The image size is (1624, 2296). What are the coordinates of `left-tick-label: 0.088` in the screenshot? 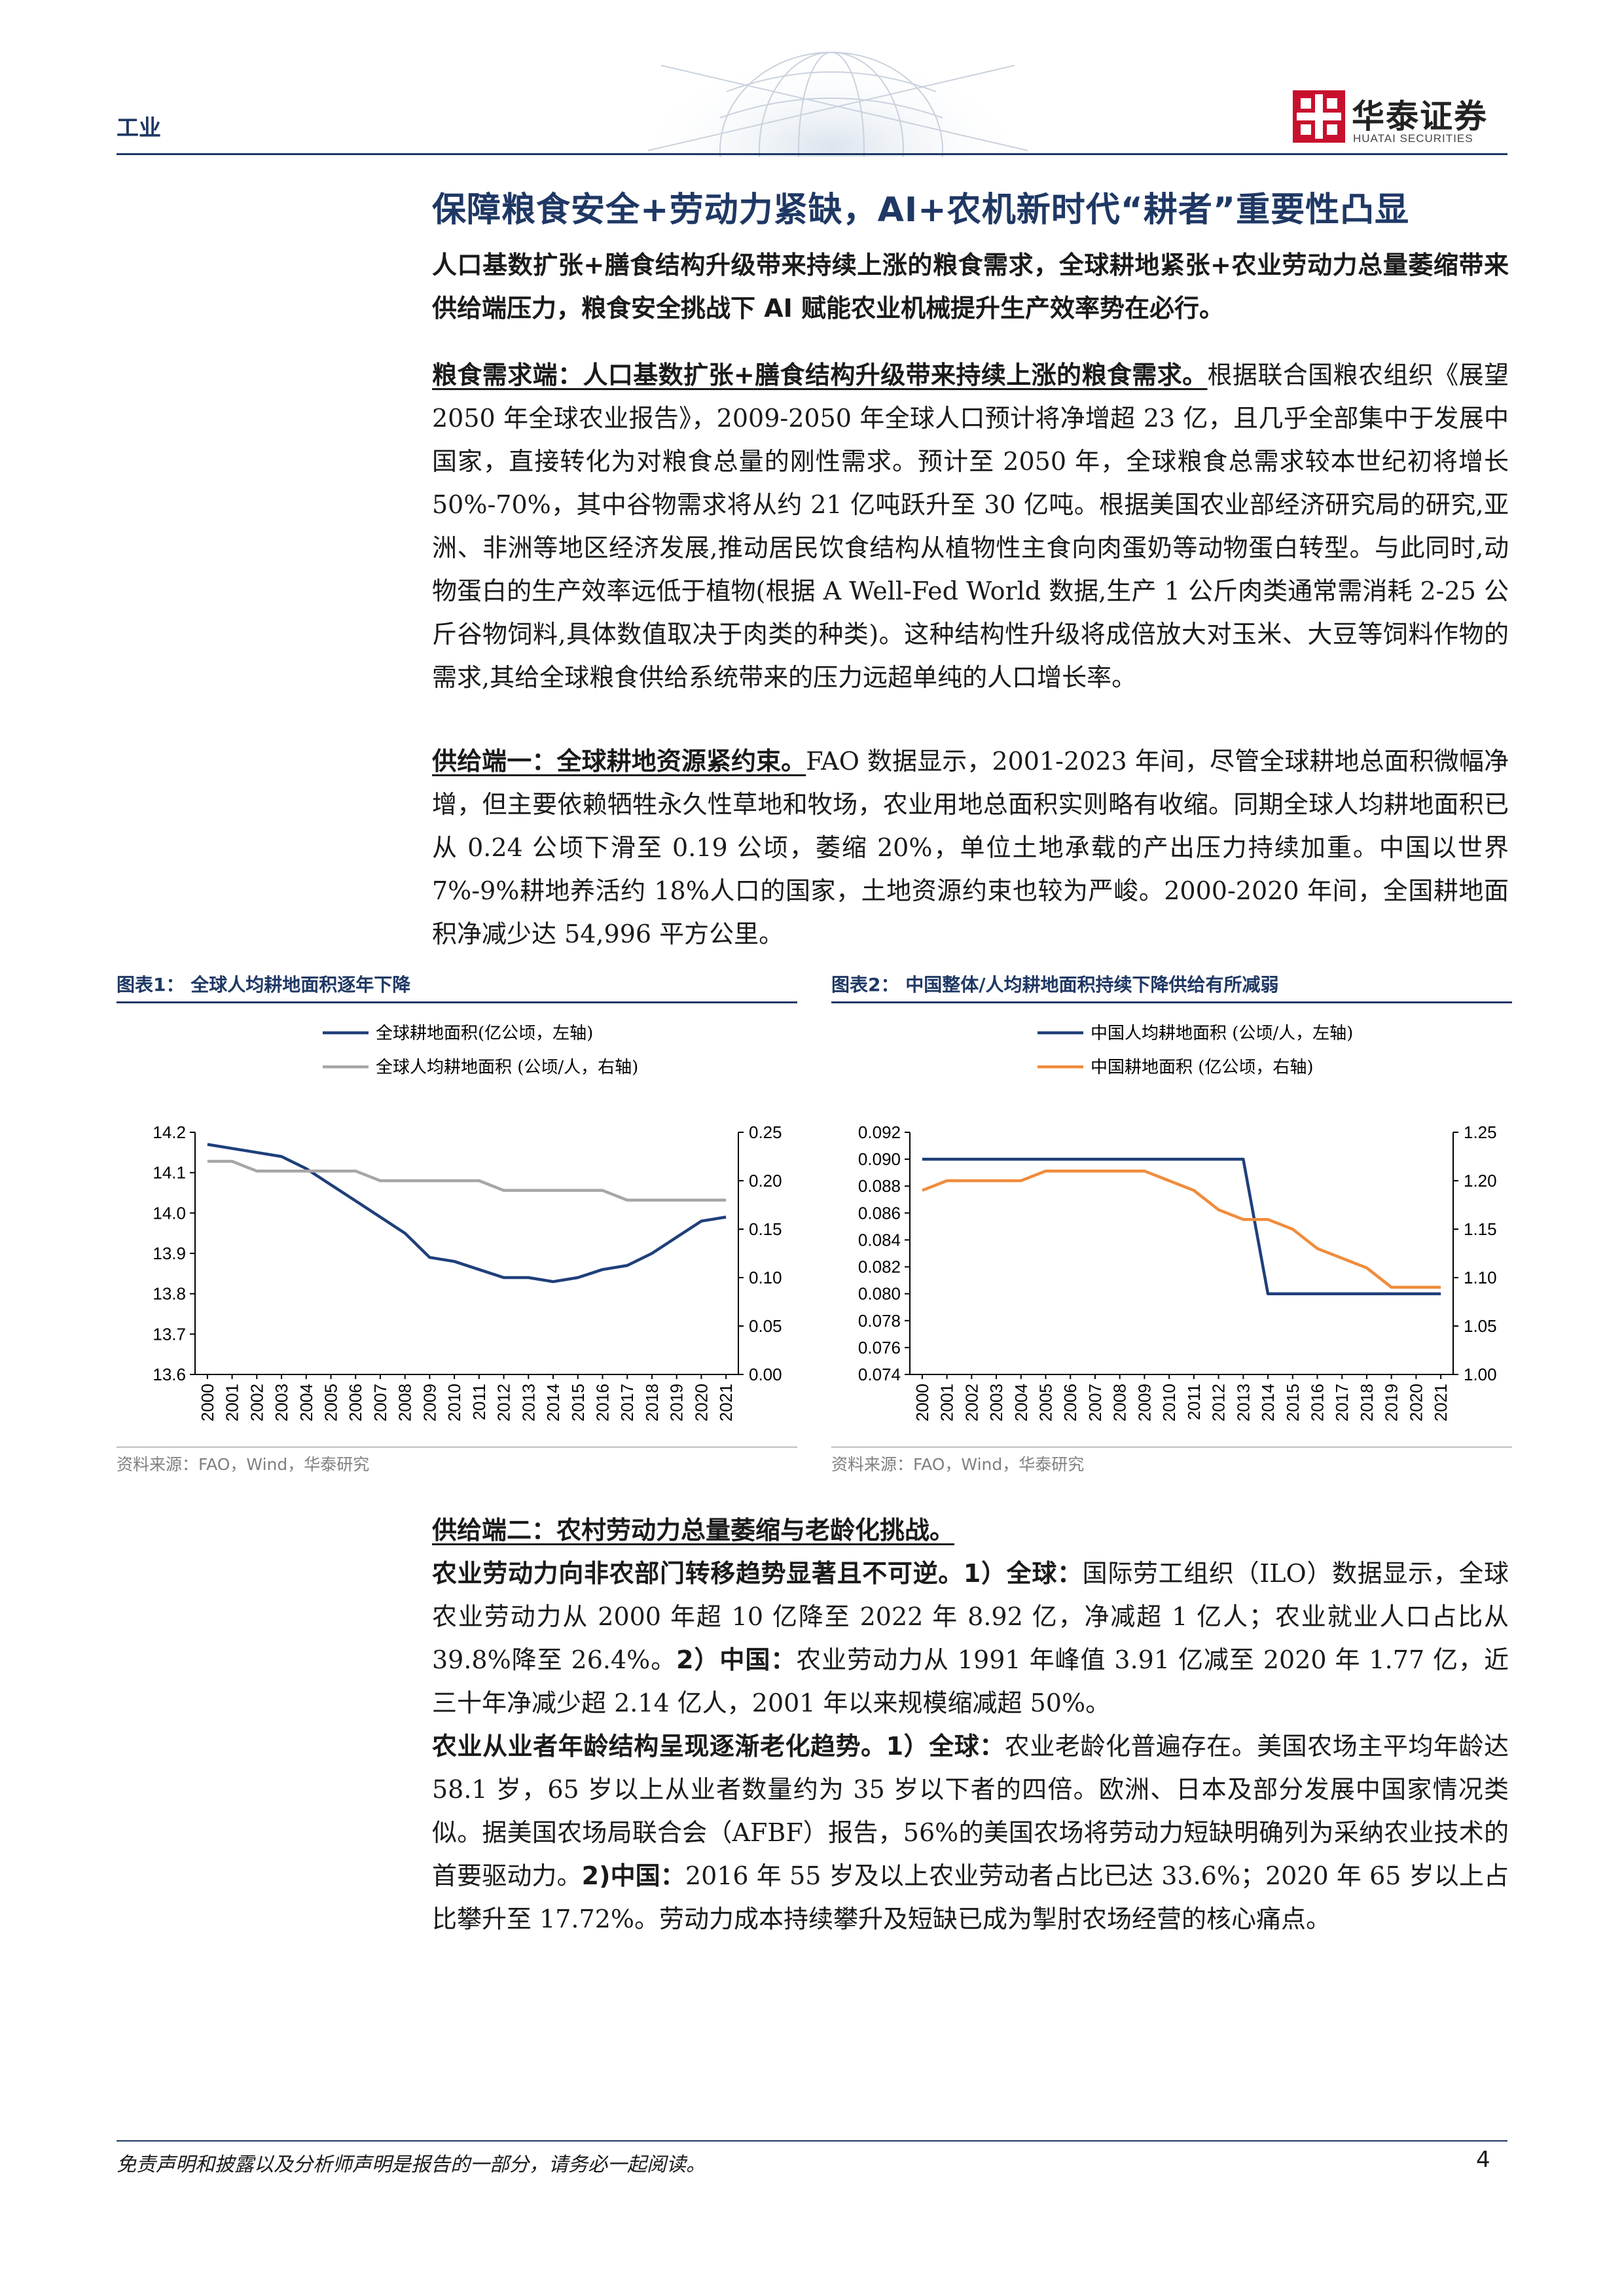 It's located at (879, 1186).